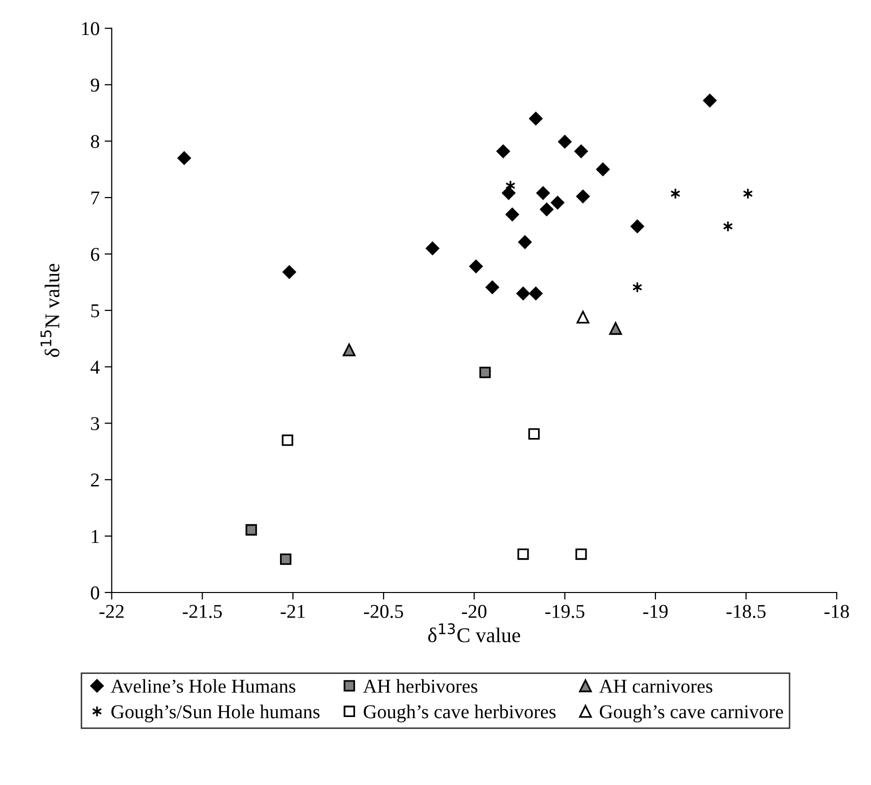 This screenshot has width=871, height=785. Describe the element at coordinates (420, 686) in the screenshot. I see `legend-label: AH herbivores` at that location.